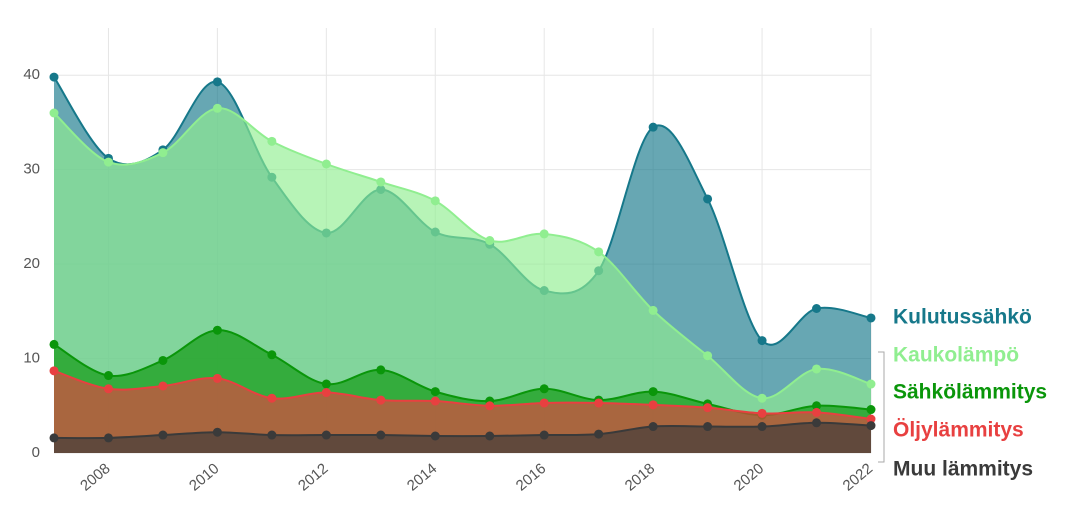 This screenshot has height=510, width=1077. I want to click on area, so click(462, 437).